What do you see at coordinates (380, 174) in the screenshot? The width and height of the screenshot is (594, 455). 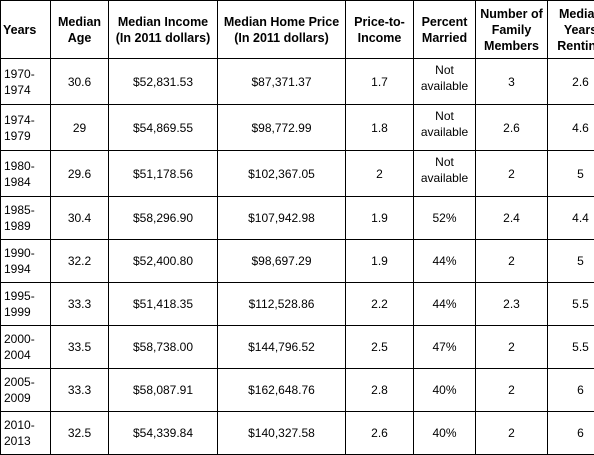 I see `cell-price-to-income: 2` at bounding box center [380, 174].